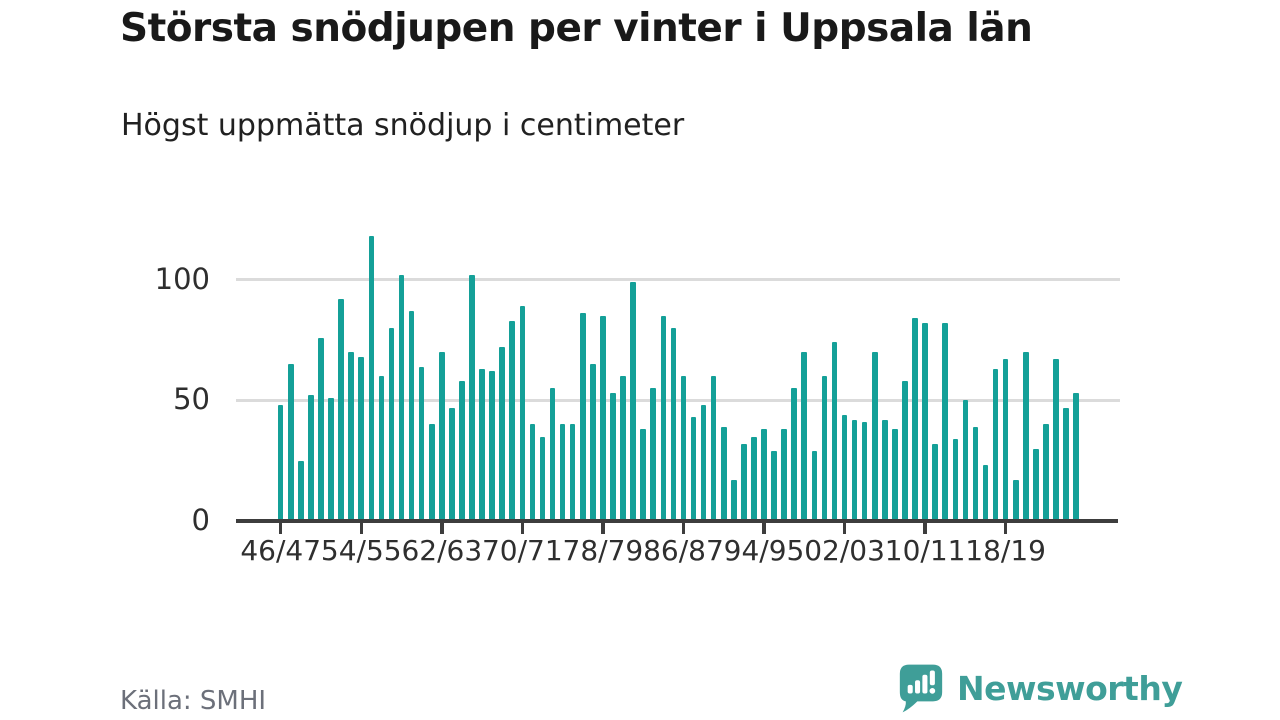 The image size is (1280, 720). What do you see at coordinates (921, 688) in the screenshot?
I see `newsworthy-speech-bubble-chart-icon` at bounding box center [921, 688].